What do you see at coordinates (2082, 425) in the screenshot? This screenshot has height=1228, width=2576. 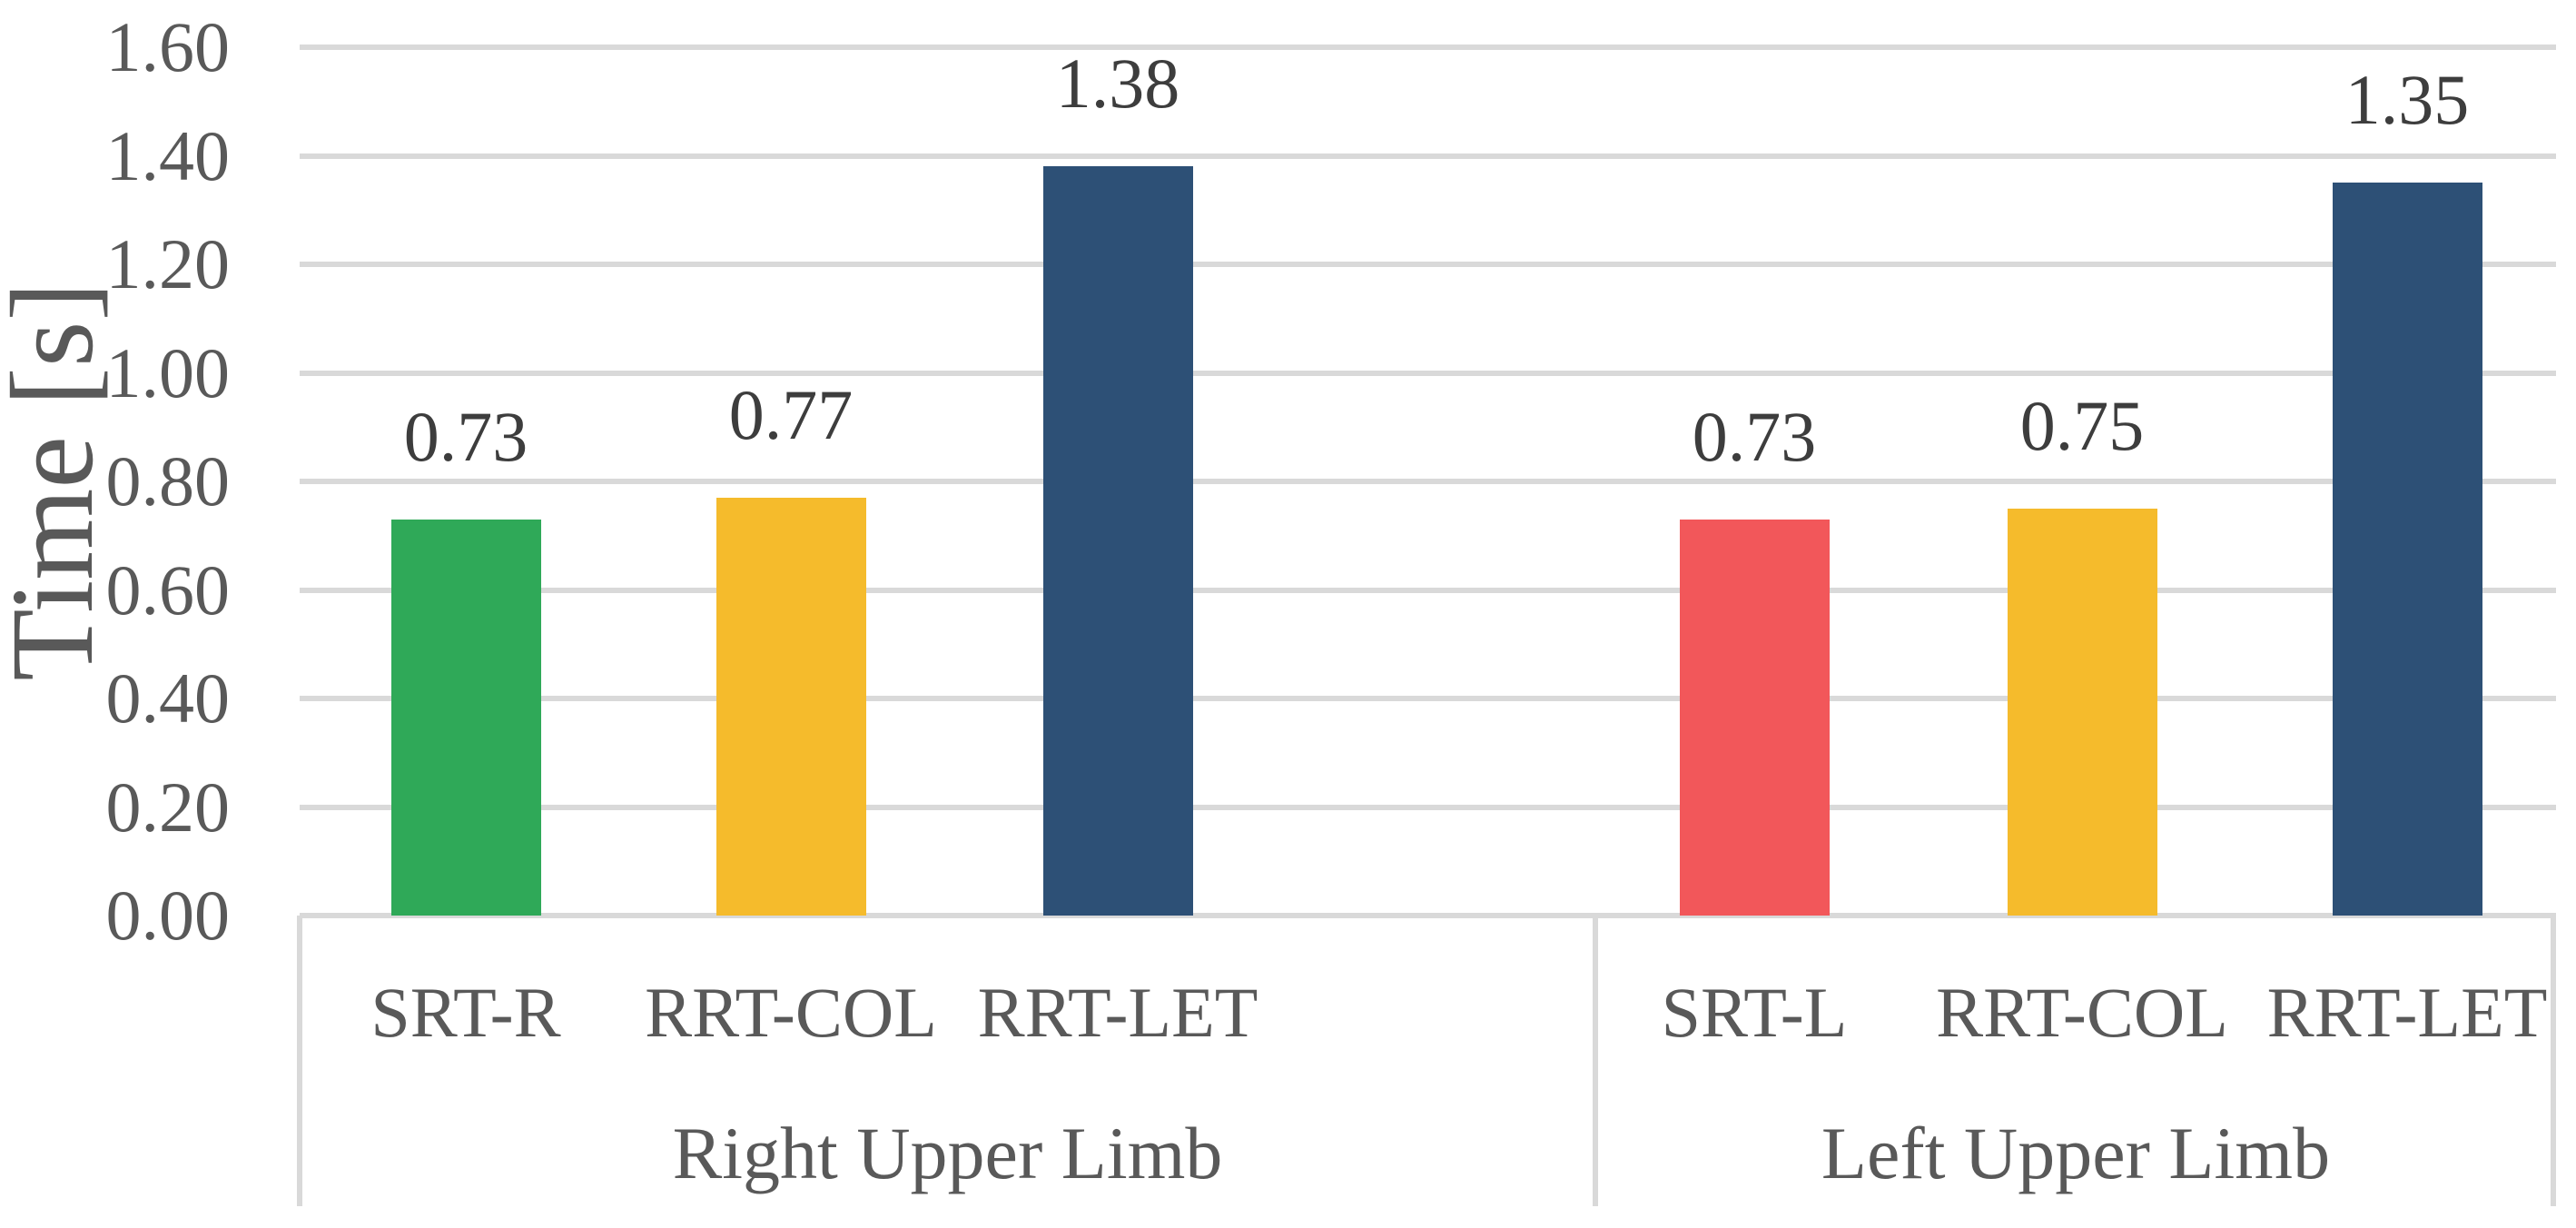 I see `data-label: 0.75` at bounding box center [2082, 425].